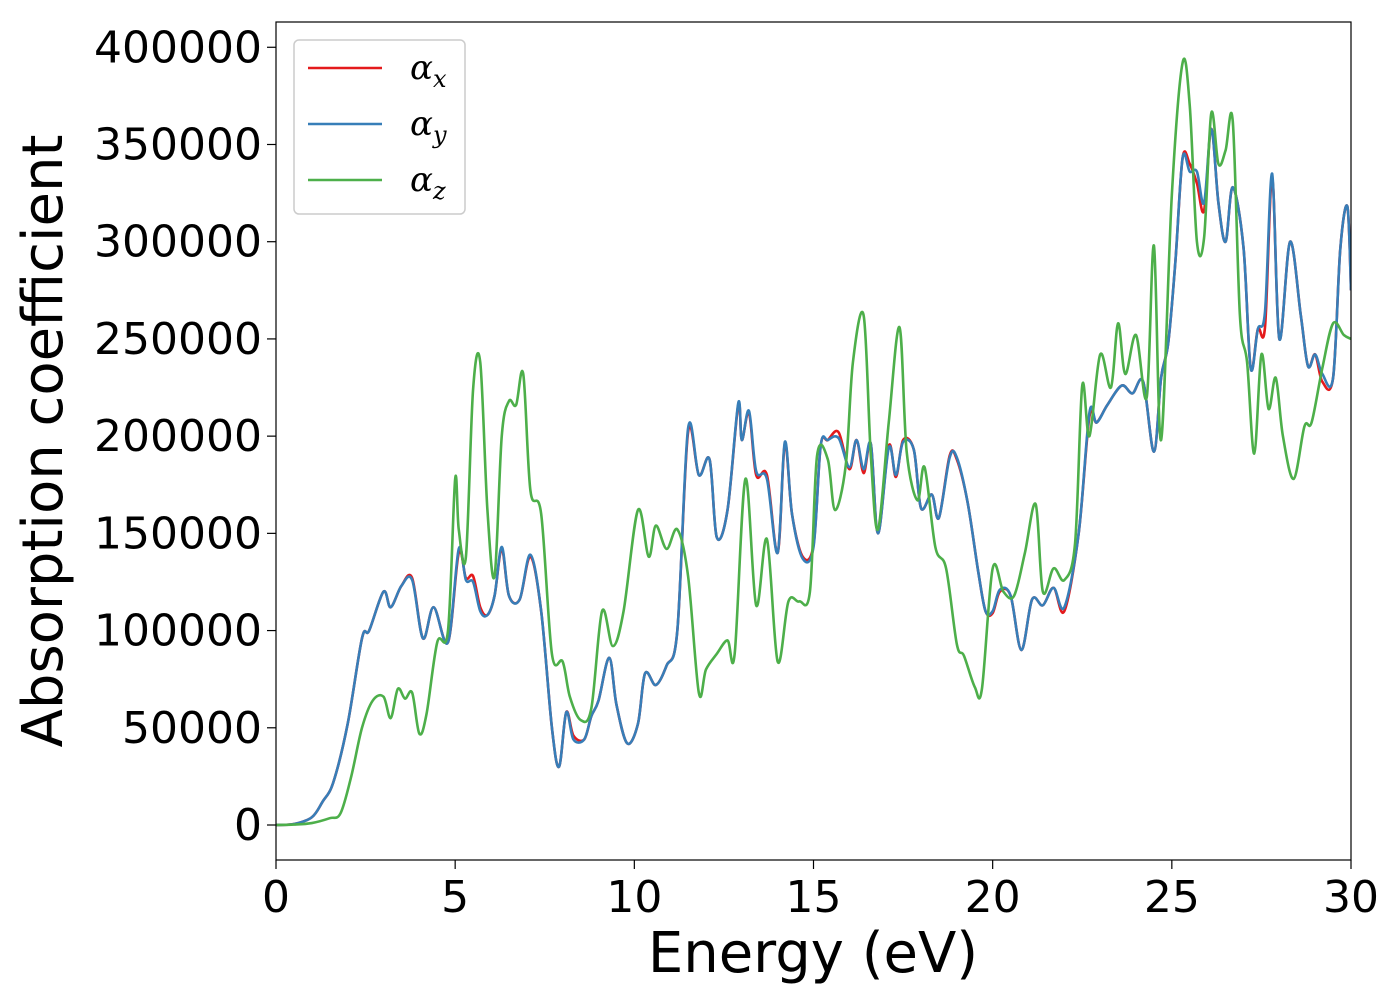 The width and height of the screenshot is (1400, 1000). I want to click on y-tick-label: 150000, so click(178, 533).